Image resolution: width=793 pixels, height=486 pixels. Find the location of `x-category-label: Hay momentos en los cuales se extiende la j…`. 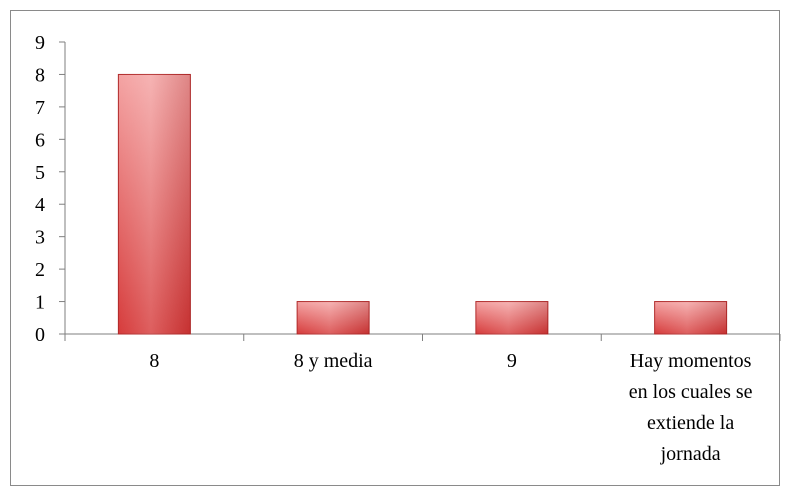

x-category-label: Hay momentos en los cuales se extiende la j… is located at coordinates (691, 407).